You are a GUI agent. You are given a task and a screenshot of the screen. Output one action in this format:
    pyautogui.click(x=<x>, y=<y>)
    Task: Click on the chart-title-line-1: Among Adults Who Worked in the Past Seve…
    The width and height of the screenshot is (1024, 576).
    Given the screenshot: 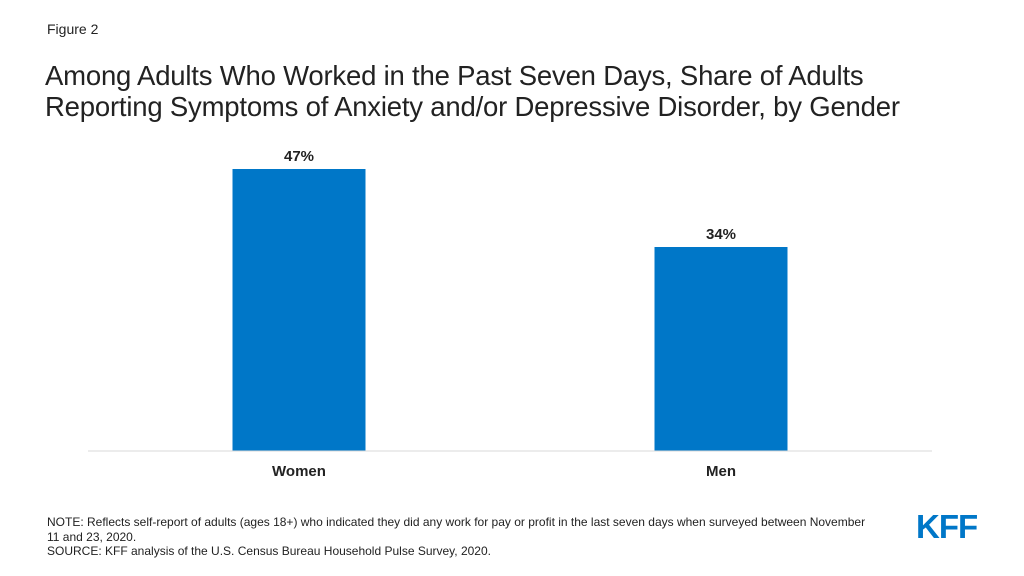 What is the action you would take?
    pyautogui.click(x=454, y=75)
    